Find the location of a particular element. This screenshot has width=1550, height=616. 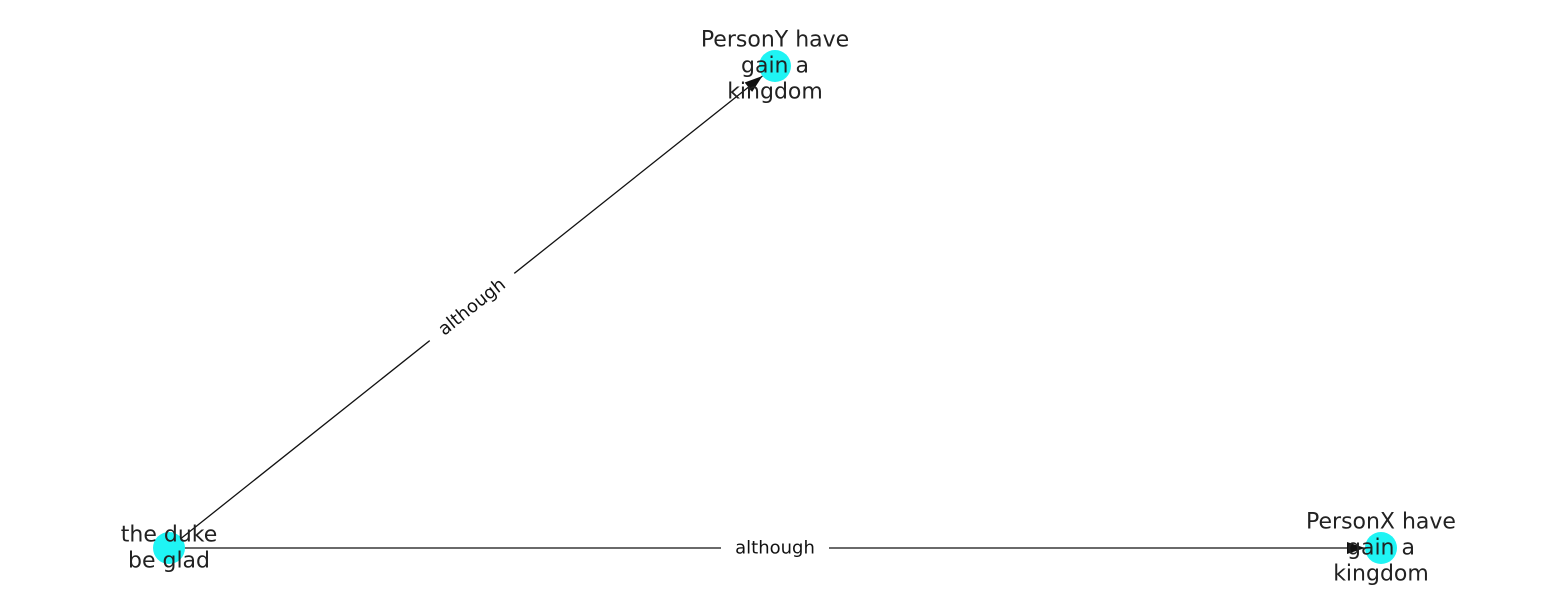

node-label-personx: PersonX have gain a kingdom is located at coordinates (1381, 548).